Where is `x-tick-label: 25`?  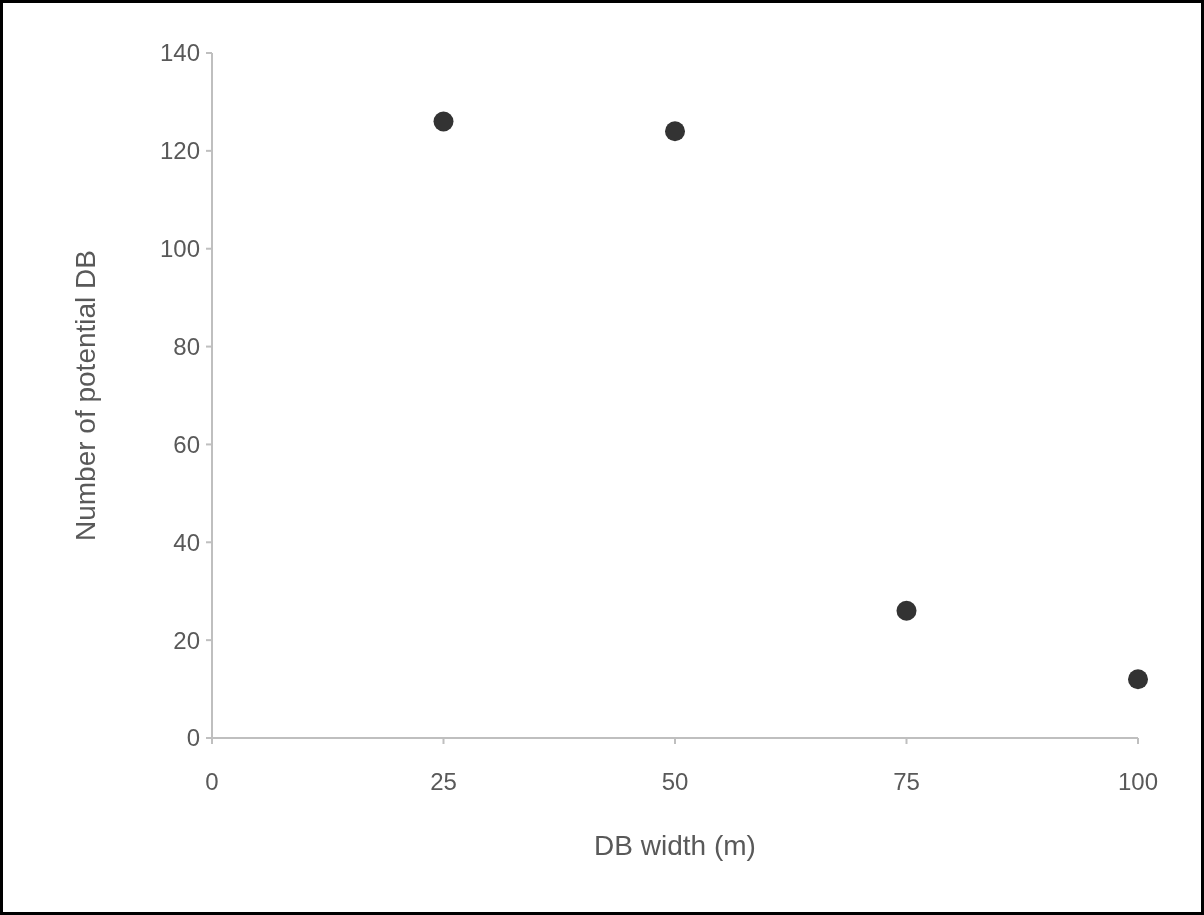
x-tick-label: 25 is located at coordinates (443, 781).